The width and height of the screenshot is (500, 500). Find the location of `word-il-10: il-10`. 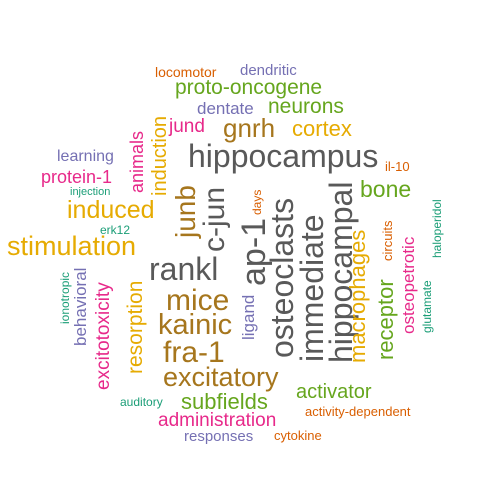

word-il-10: il-10 is located at coordinates (397, 166).